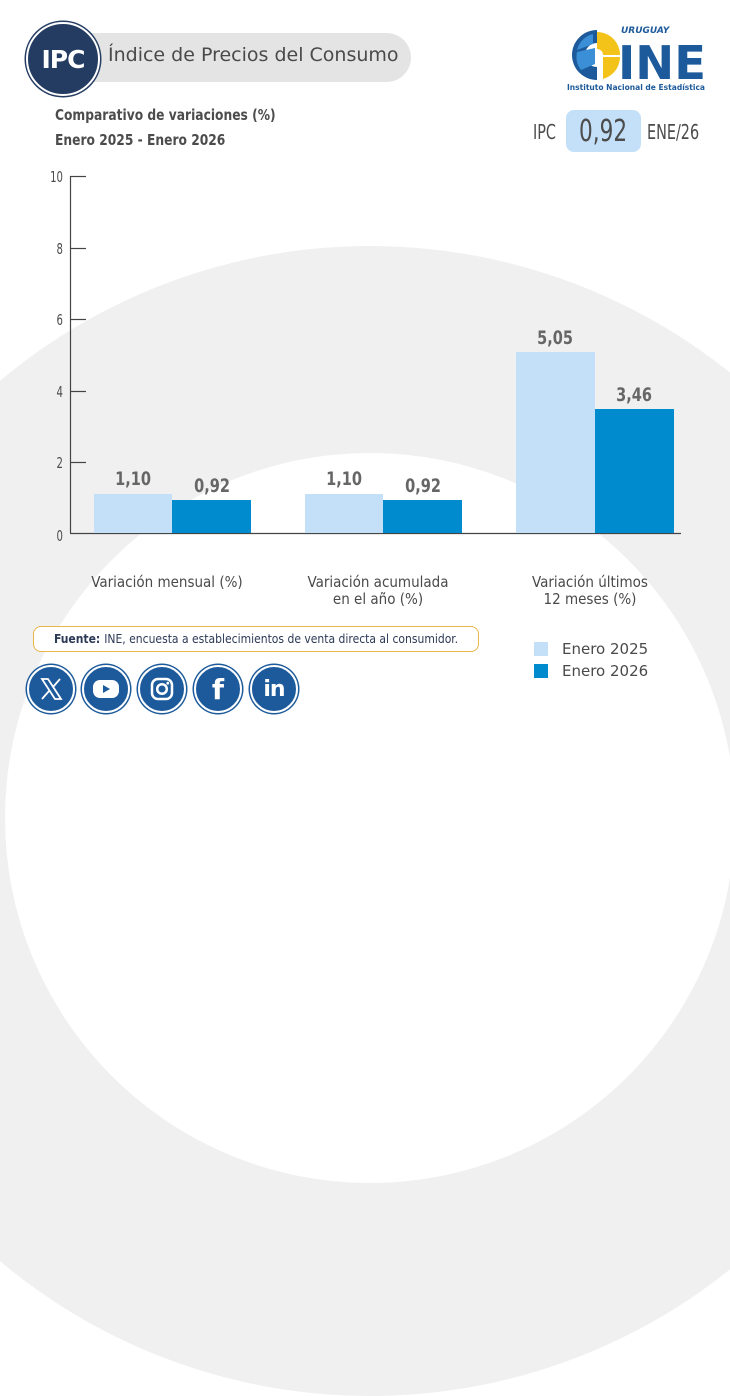  Describe the element at coordinates (167, 582) in the screenshot. I see `category-label-mensual: Variación mensual (%)` at that location.